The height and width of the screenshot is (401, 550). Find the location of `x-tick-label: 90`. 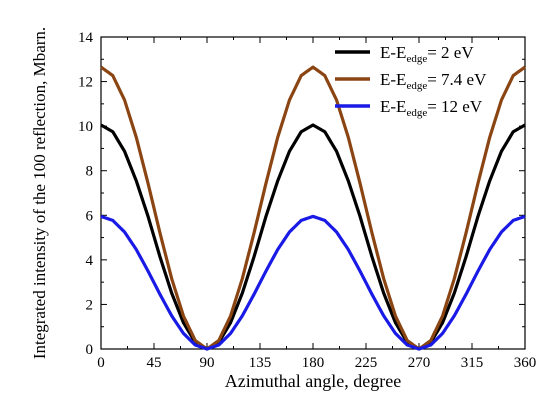

x-tick-label: 90 is located at coordinates (207, 363).